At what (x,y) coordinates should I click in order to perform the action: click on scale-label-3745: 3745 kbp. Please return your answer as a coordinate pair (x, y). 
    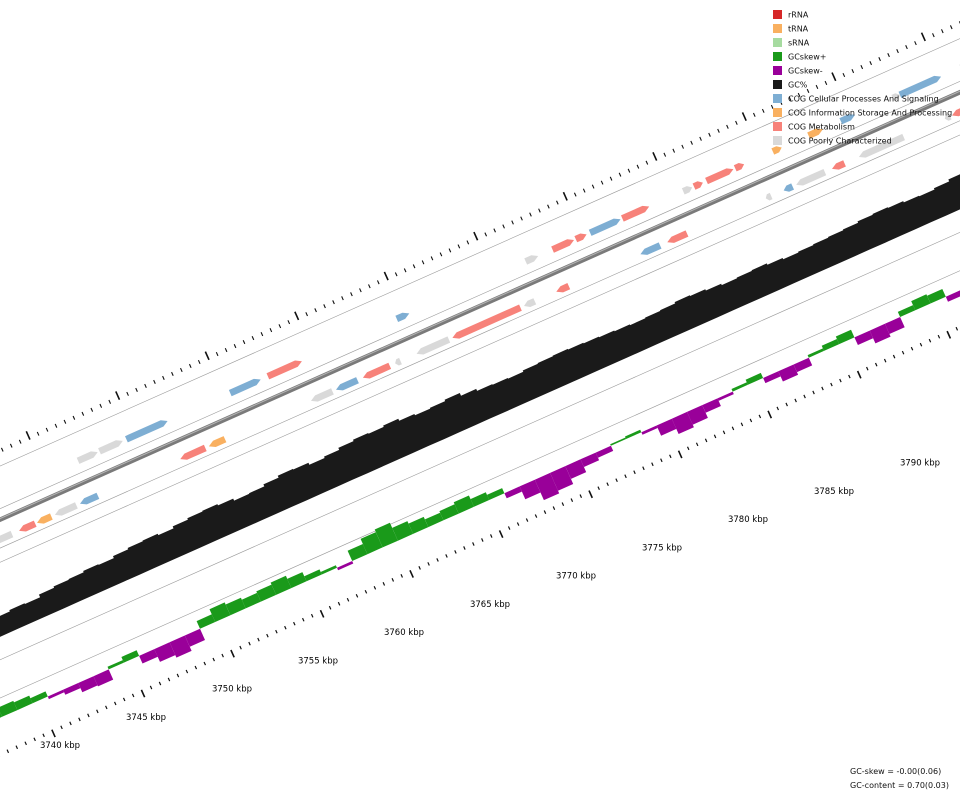
    Looking at the image, I should click on (146, 718).